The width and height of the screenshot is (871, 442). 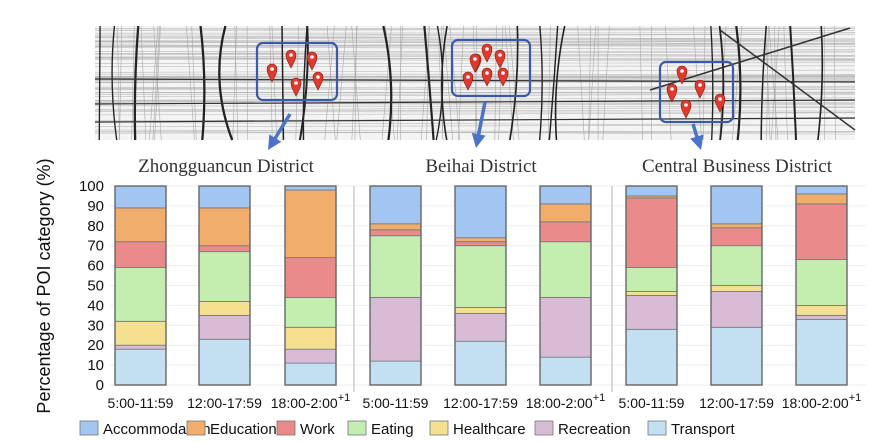 I want to click on y-tick-label: 30, so click(x=95, y=325).